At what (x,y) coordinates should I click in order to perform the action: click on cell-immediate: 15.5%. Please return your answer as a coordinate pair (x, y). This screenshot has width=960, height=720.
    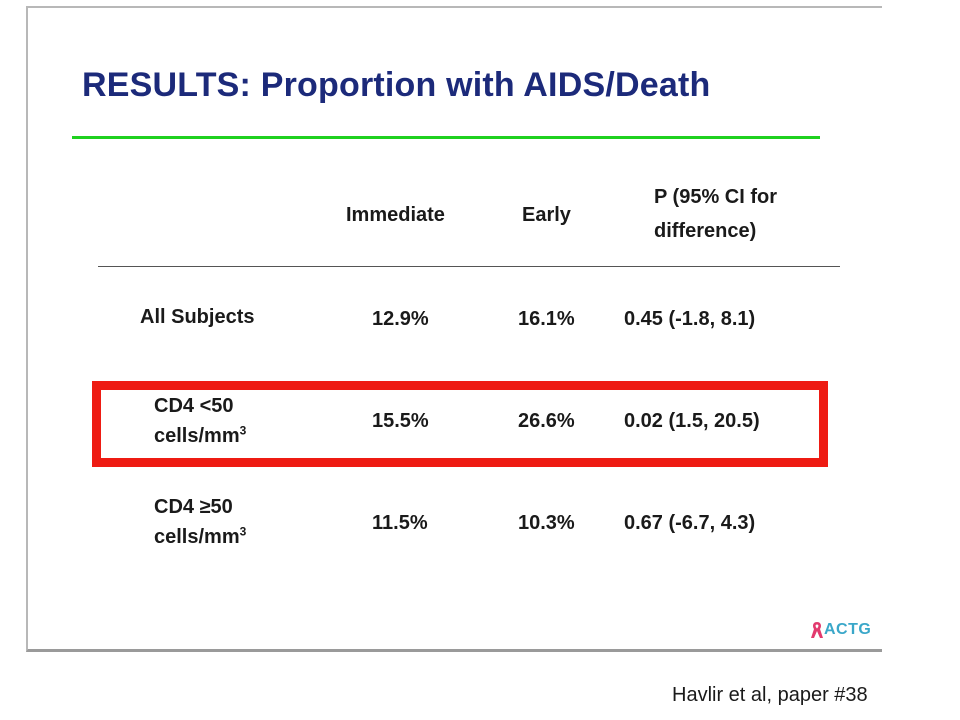
    Looking at the image, I should click on (400, 421).